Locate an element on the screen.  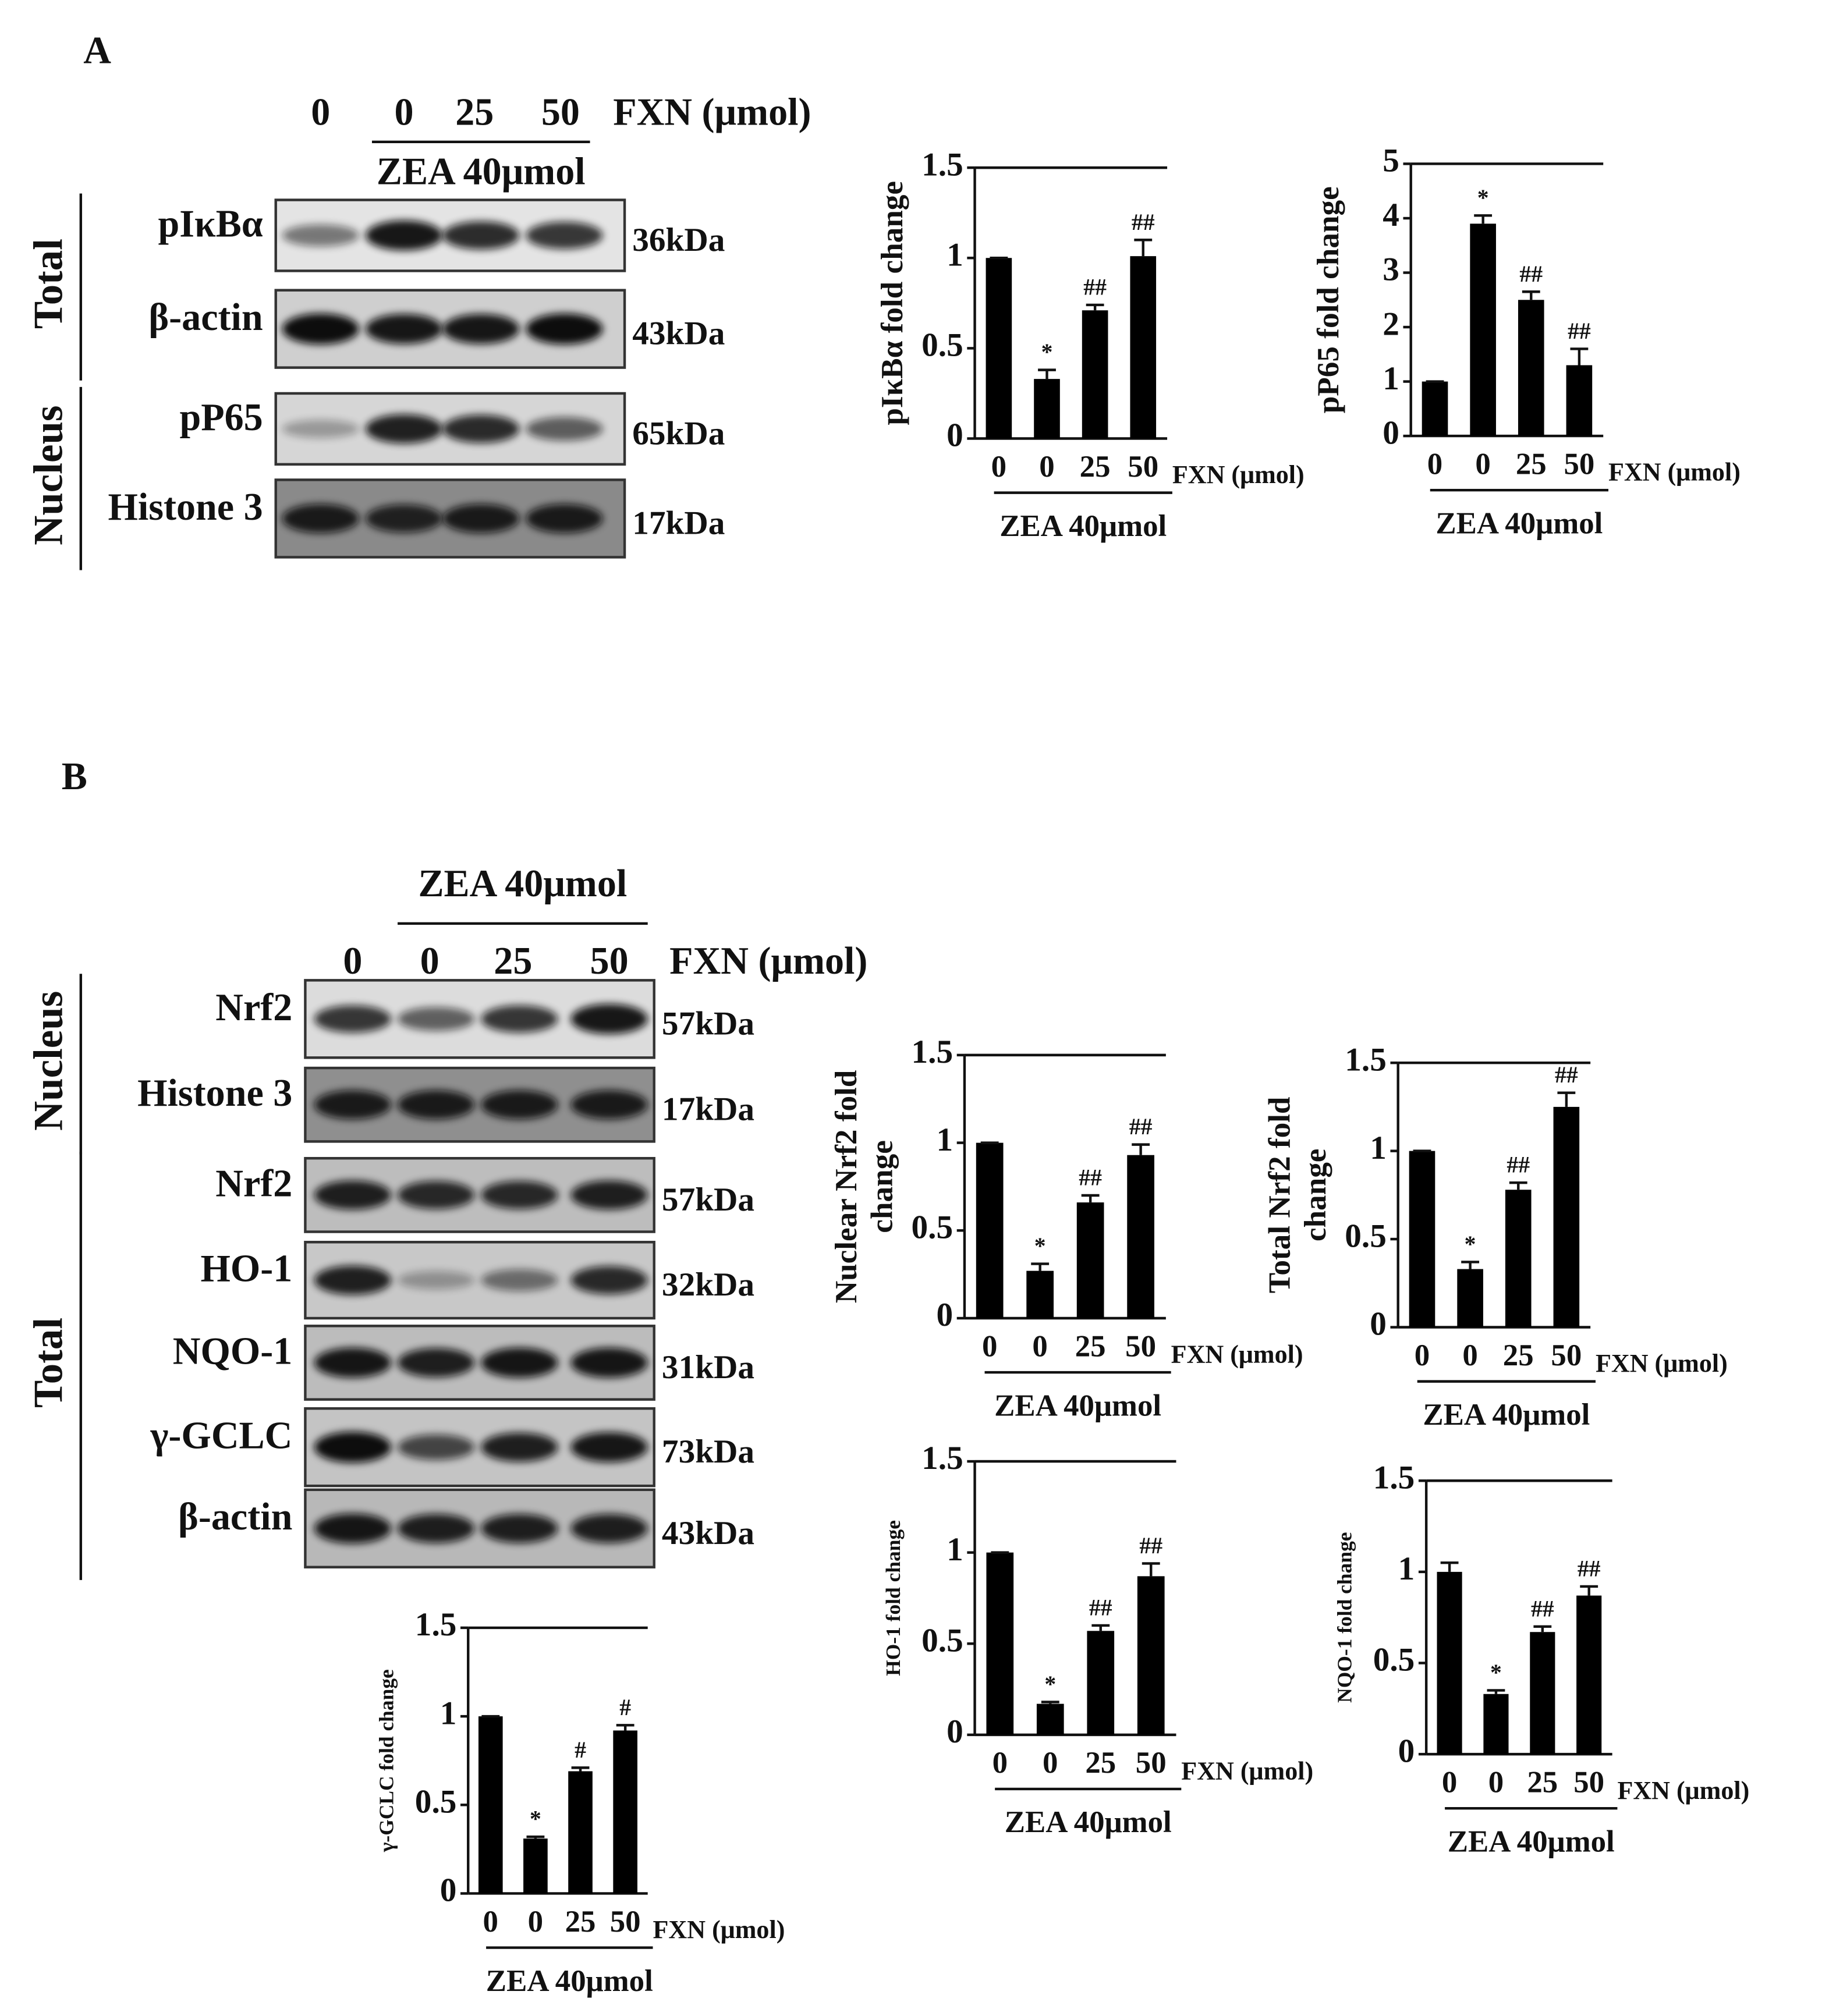
protein-label: NQO-1 is located at coordinates (233, 1351).